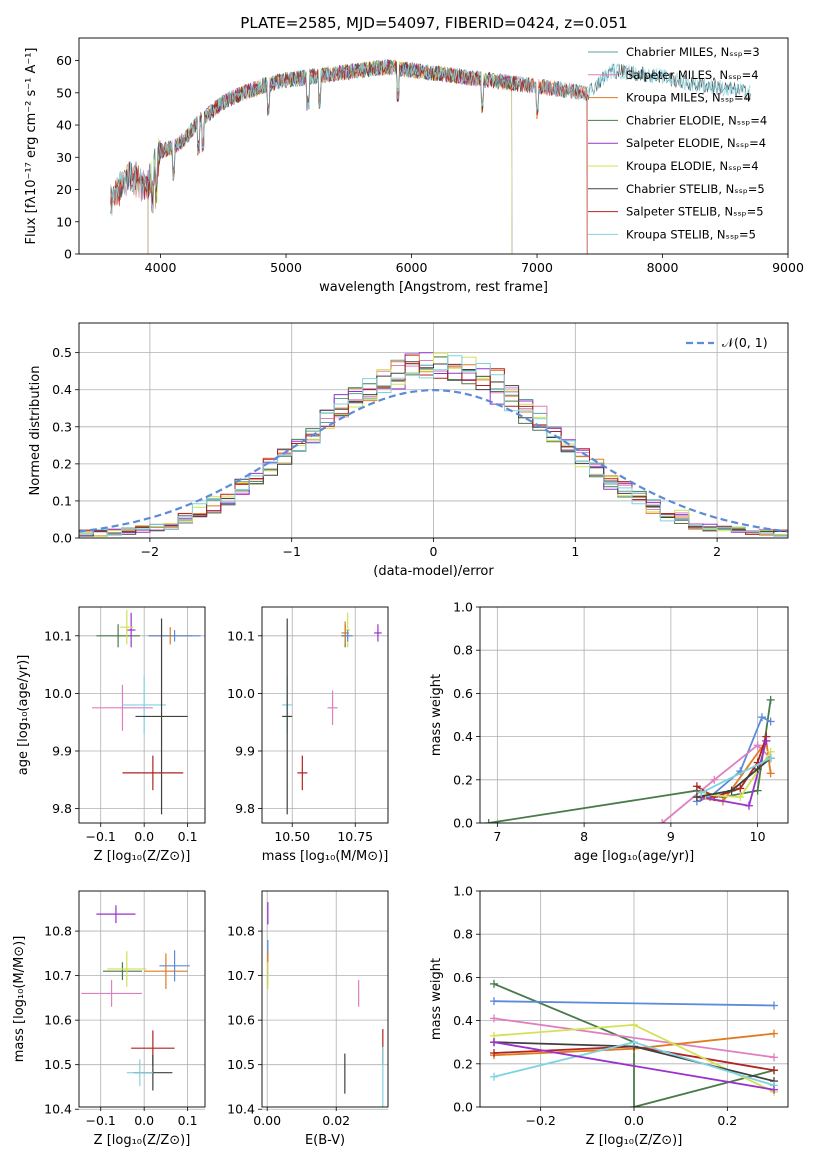 The width and height of the screenshot is (819, 1170). Describe the element at coordinates (688, 98) in the screenshot. I see `spectrum-legend-label: Kroupa MILES, Nₛₛₚ=4` at that location.